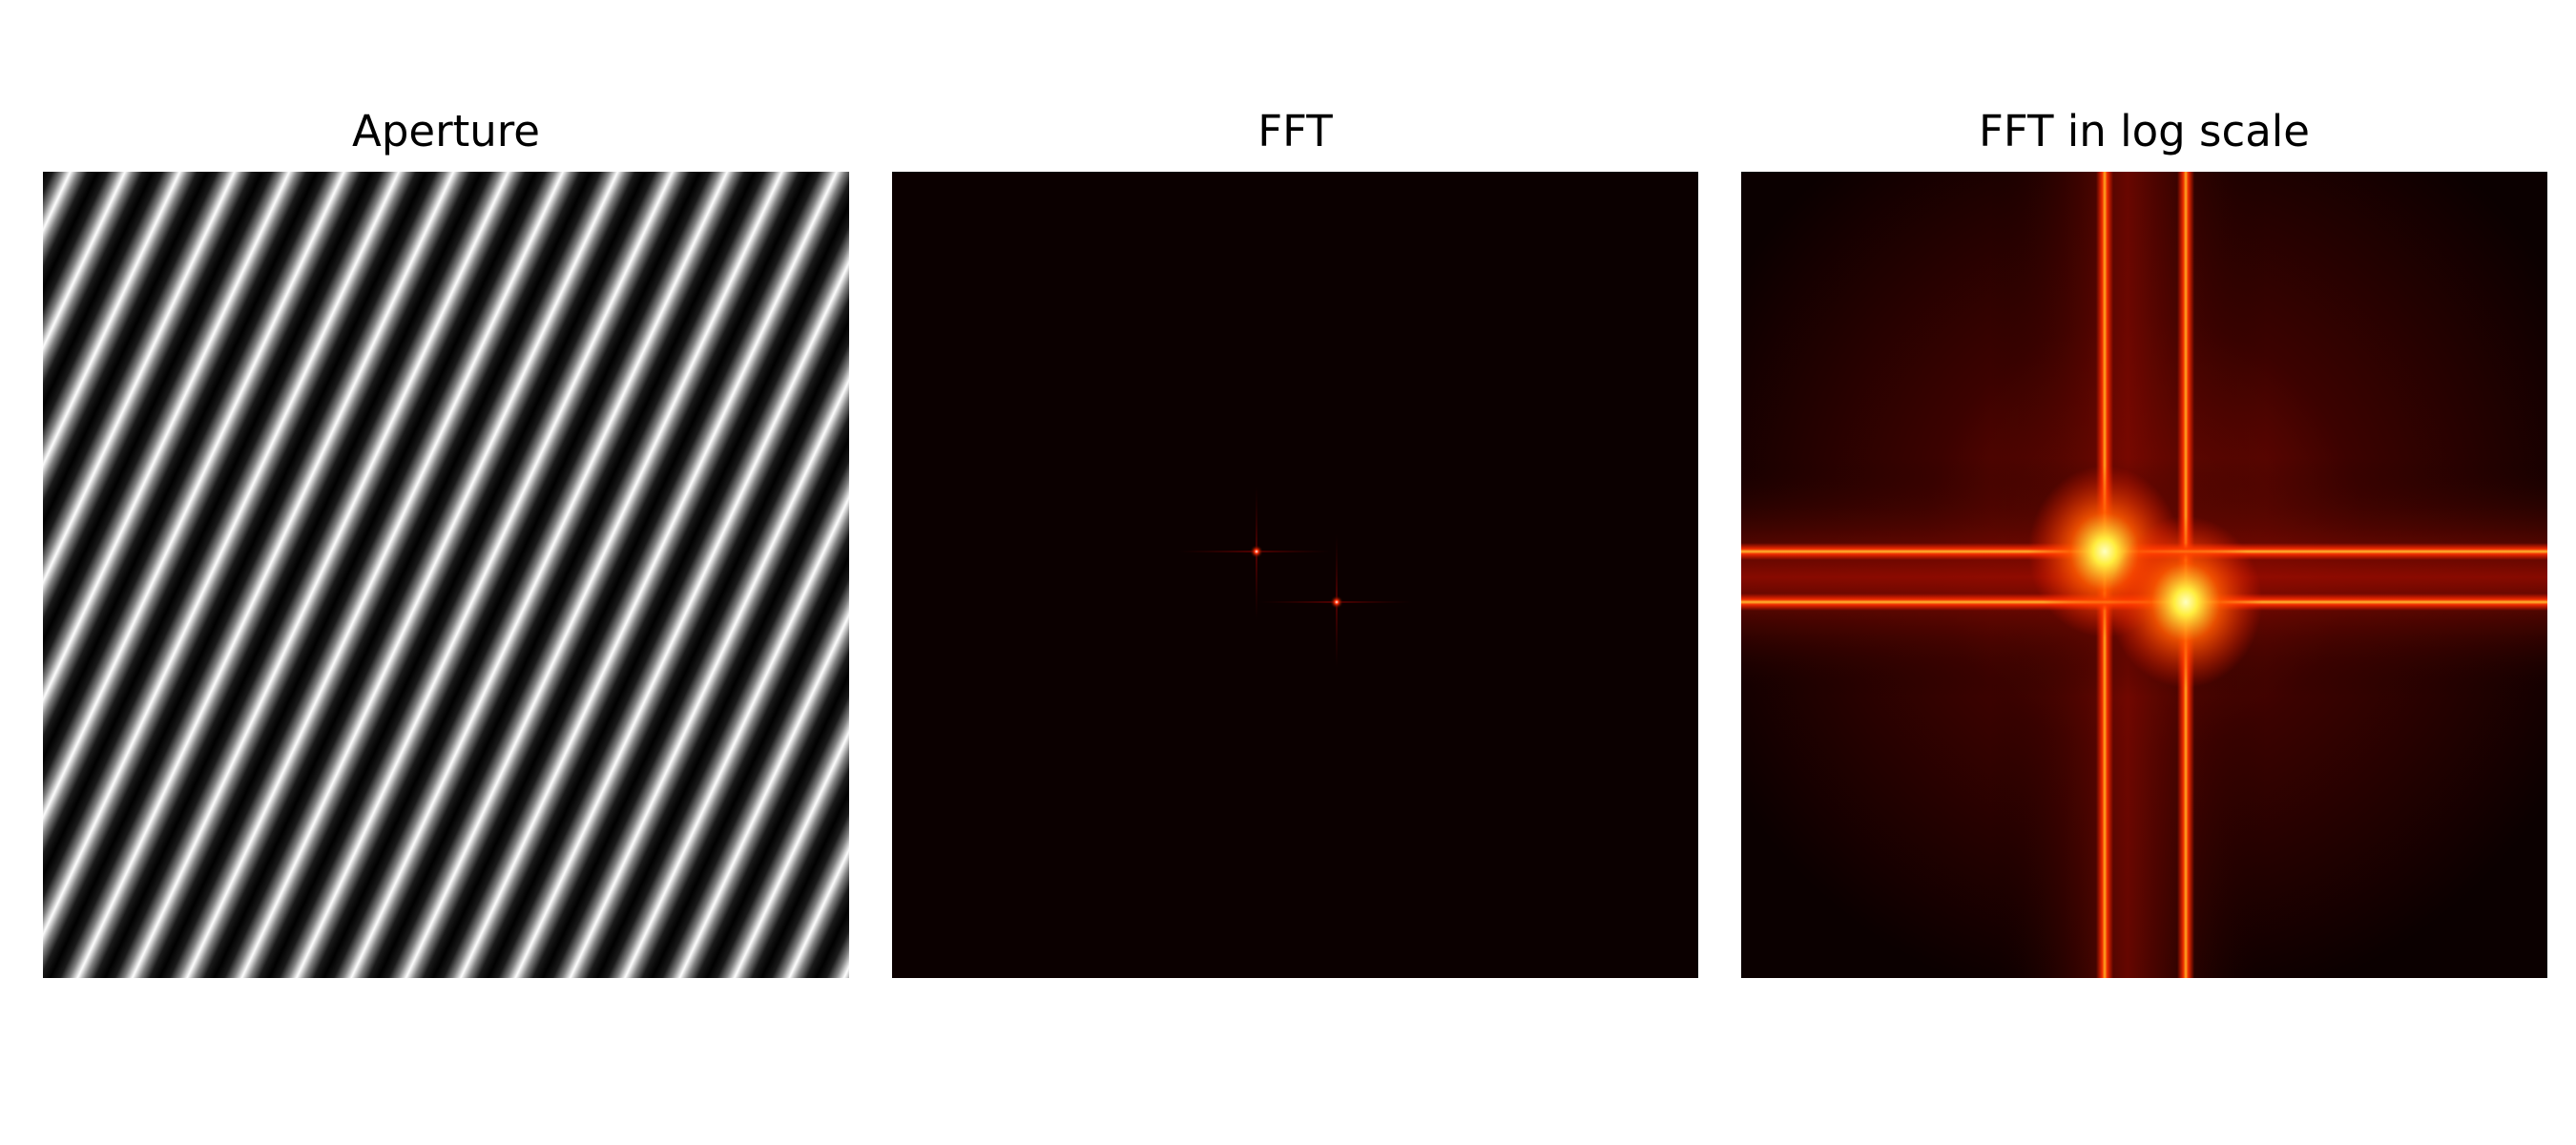 The image size is (2576, 1145). I want to click on panel-title-fft-log: FFT in log scale, so click(2144, 131).